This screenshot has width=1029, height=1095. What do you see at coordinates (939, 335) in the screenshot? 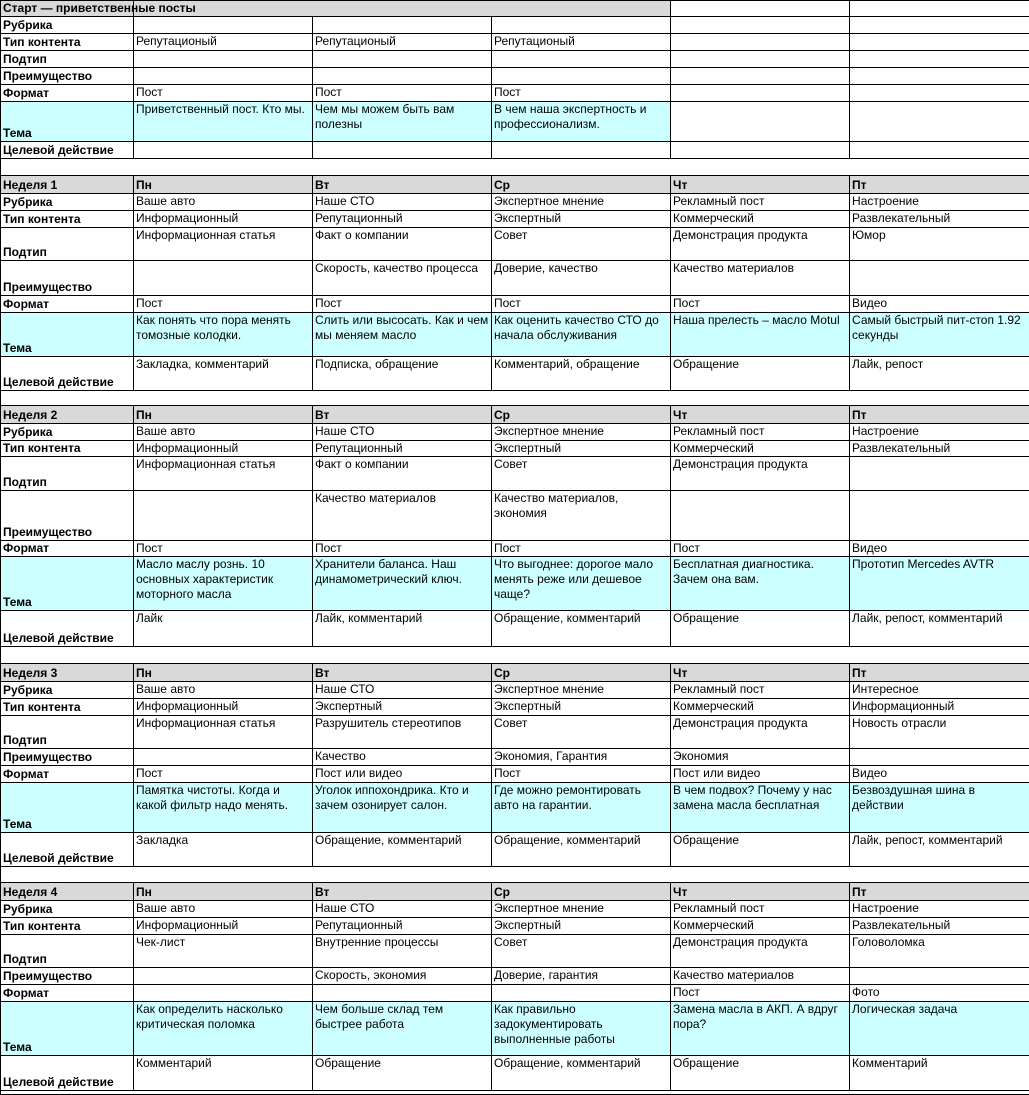
I see `cell: Самый быстрый пит-стоп 1.92 секунды` at bounding box center [939, 335].